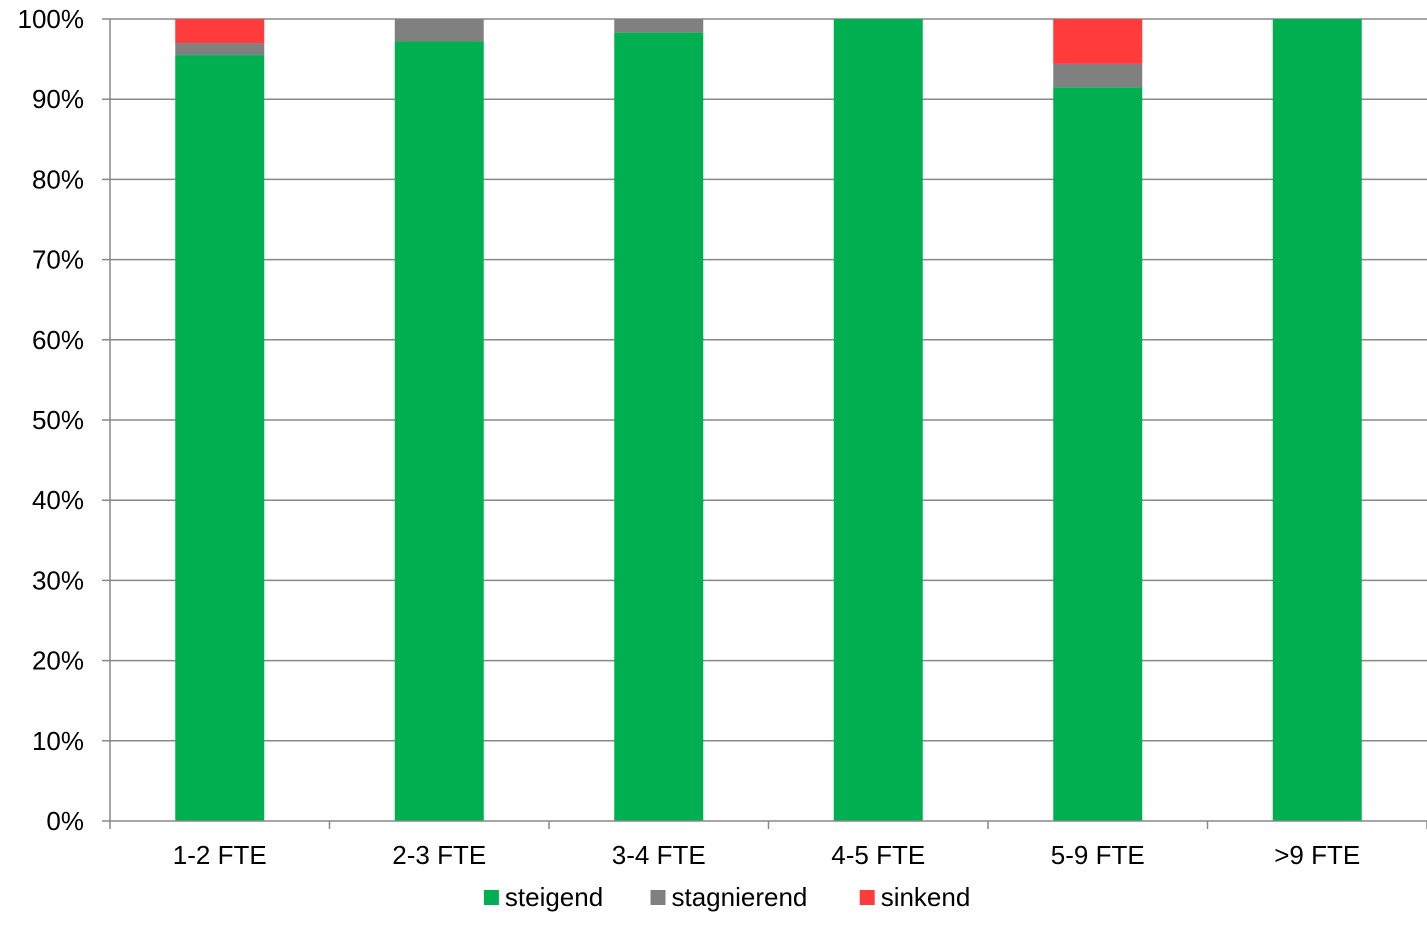  I want to click on legend-swatch-stagnierend, so click(658, 897).